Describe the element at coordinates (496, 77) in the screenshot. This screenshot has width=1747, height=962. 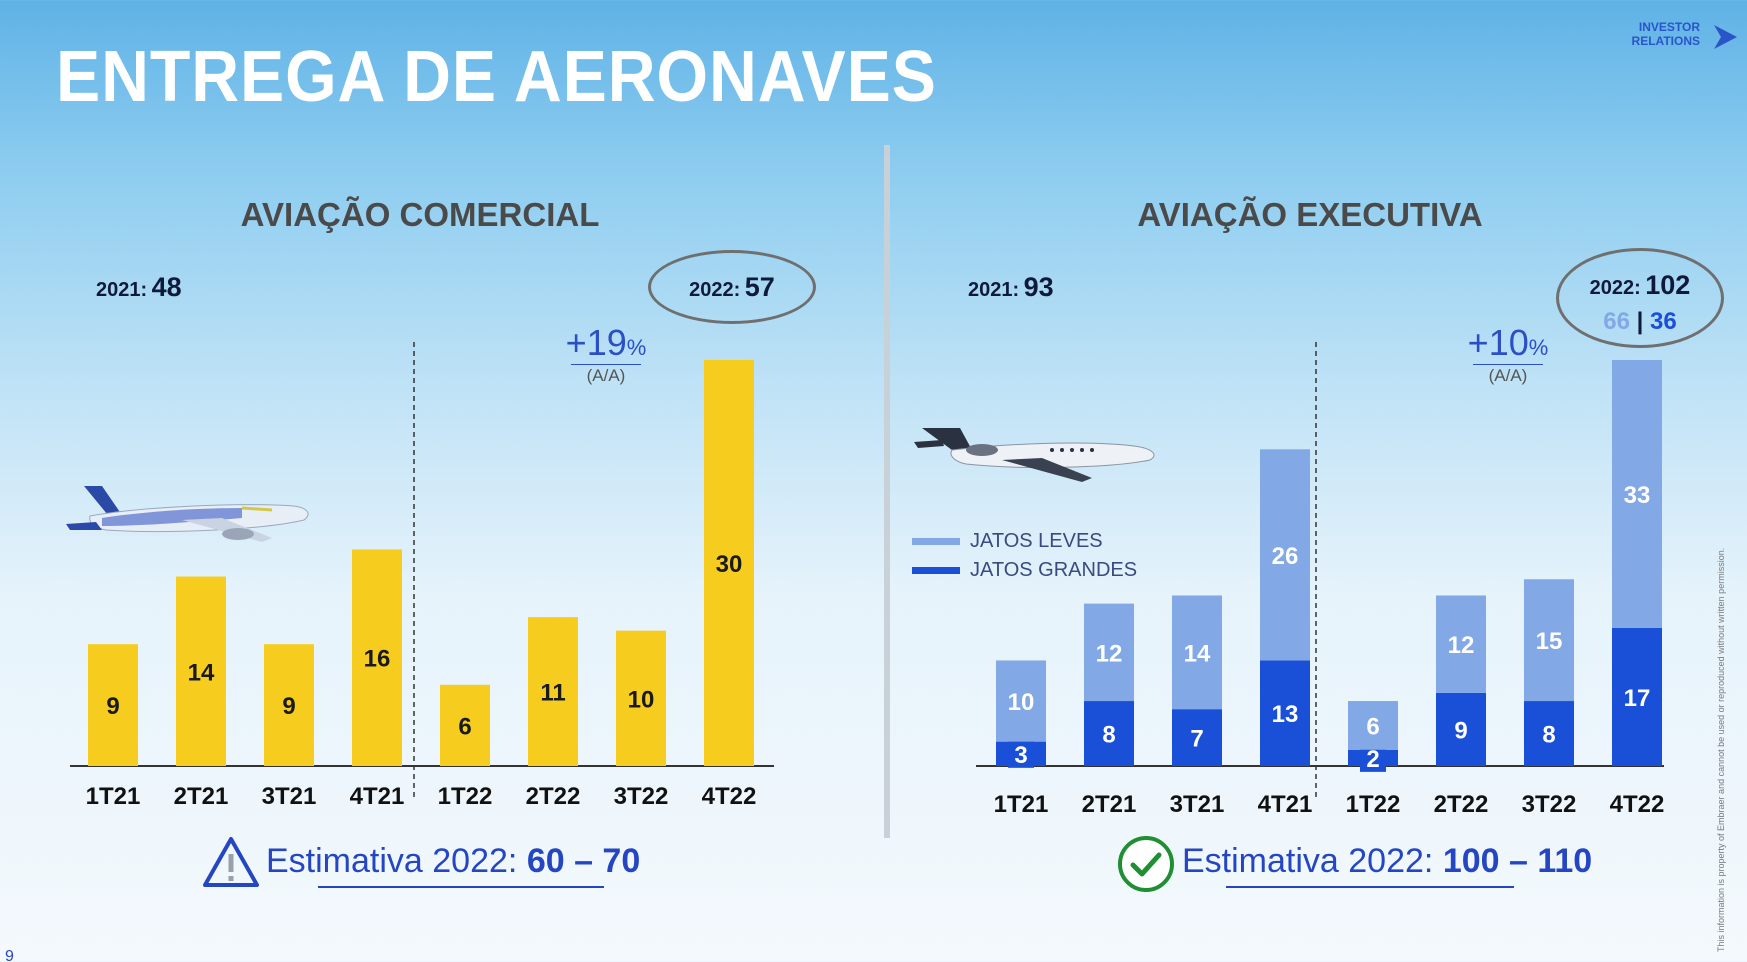
I see `page-title: ENTREGA DE AERONAVES` at that location.